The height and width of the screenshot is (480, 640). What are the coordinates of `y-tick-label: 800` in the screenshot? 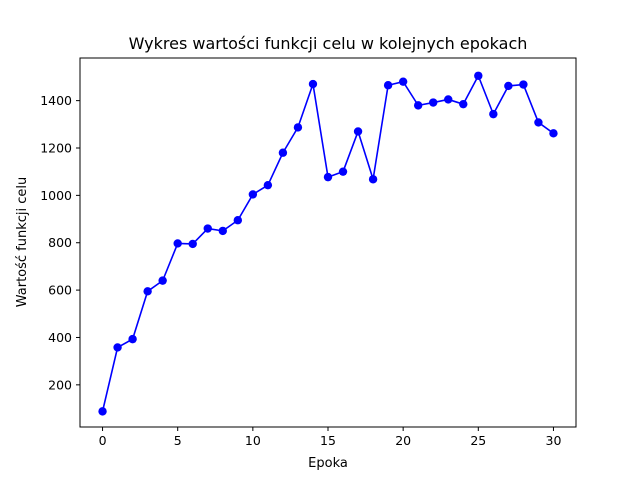 It's located at (60, 242).